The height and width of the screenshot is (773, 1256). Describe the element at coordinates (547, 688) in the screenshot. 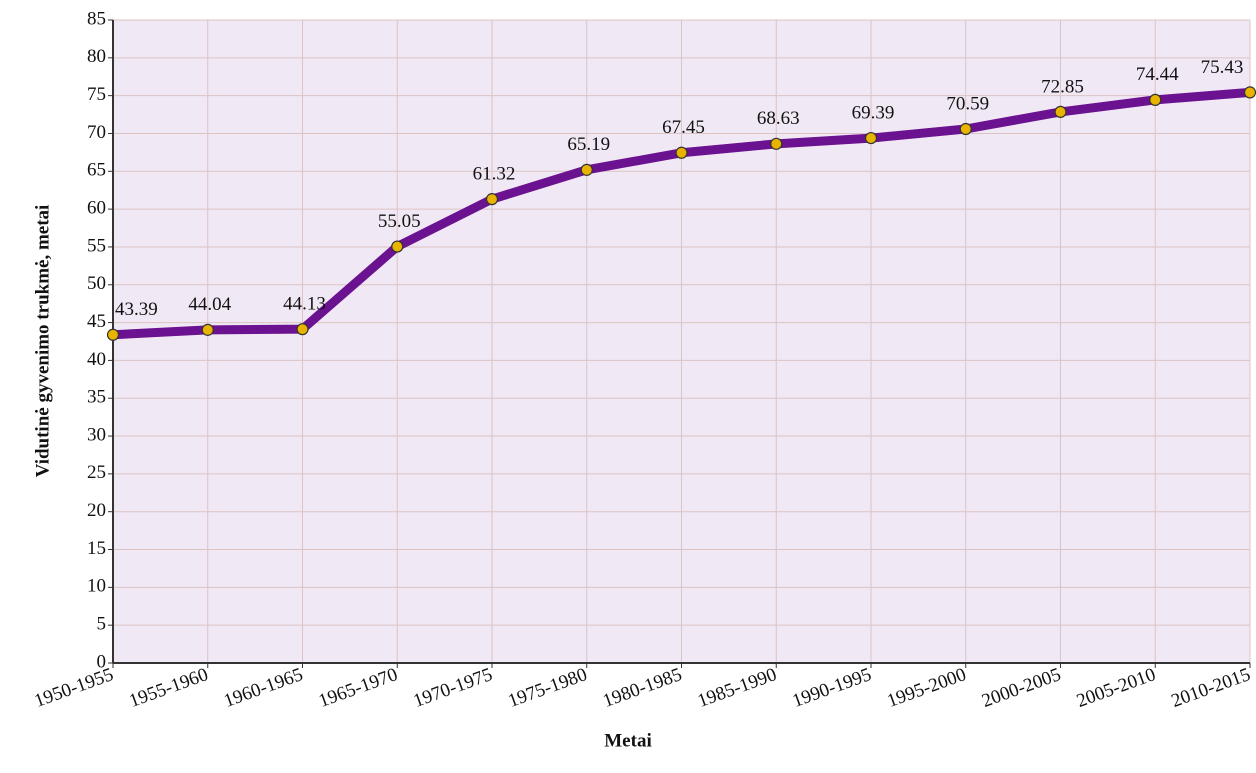

I see `x-tick-label: 1975-1980` at that location.